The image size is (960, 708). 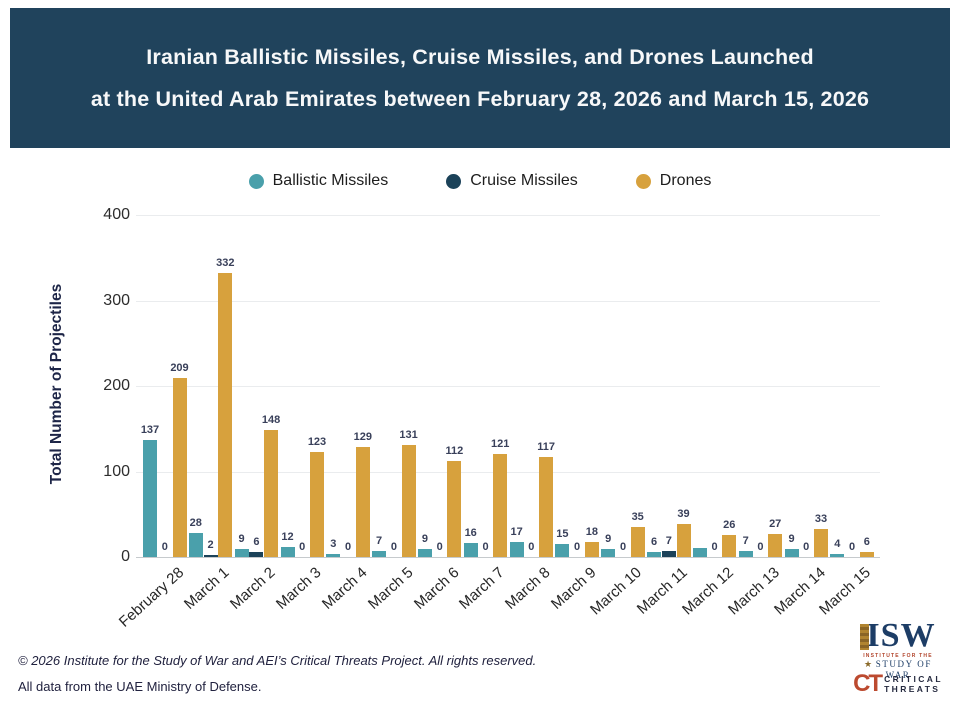 I want to click on x-axis-label: March 2, so click(x=253, y=588).